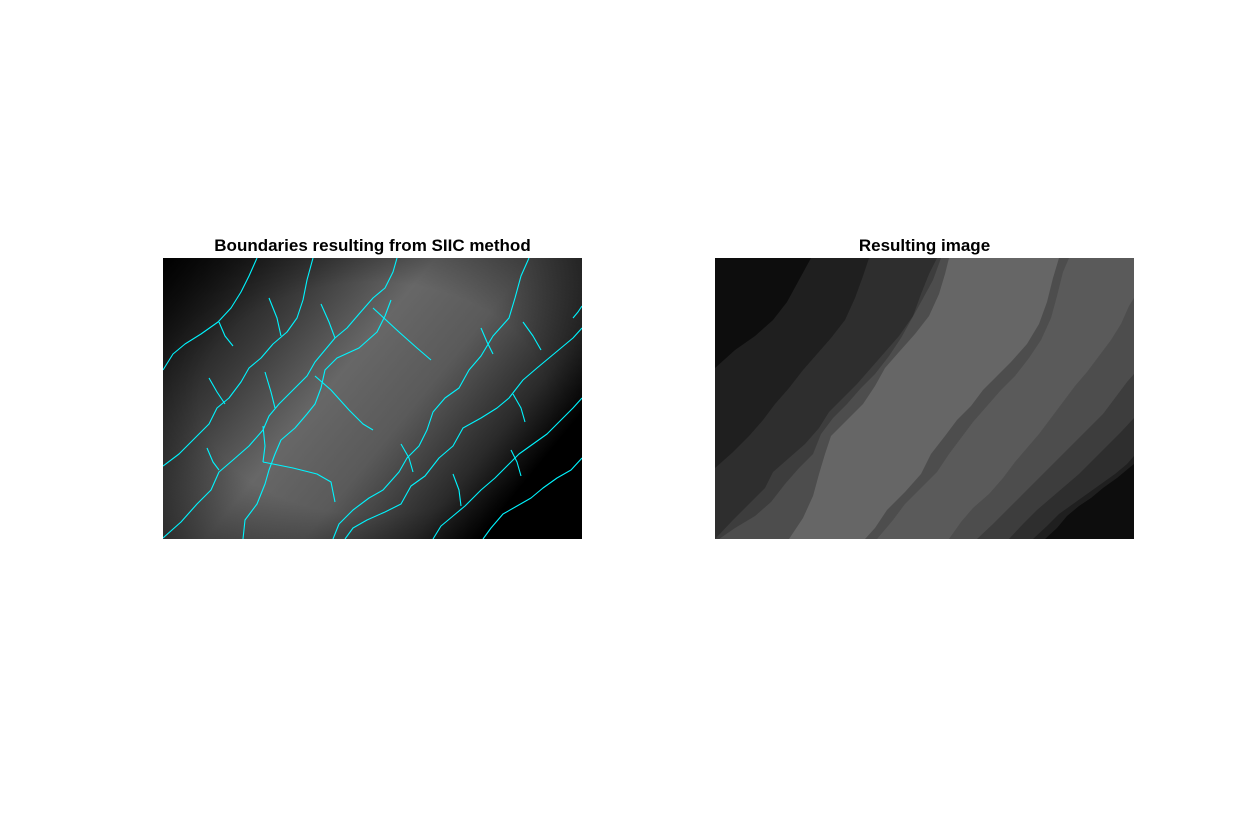  I want to click on left-panel-title: Boundaries resulting from SIIC method, so click(372, 245).